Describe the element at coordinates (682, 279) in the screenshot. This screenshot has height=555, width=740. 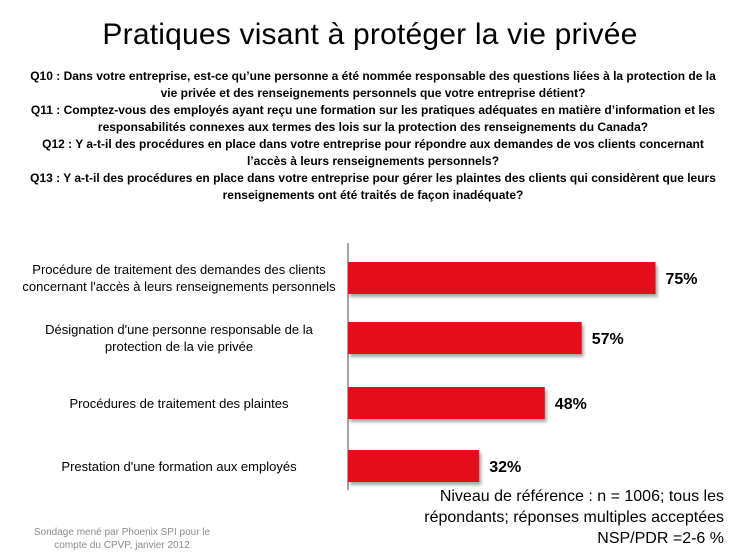
I see `bar-value-label: 75%` at that location.